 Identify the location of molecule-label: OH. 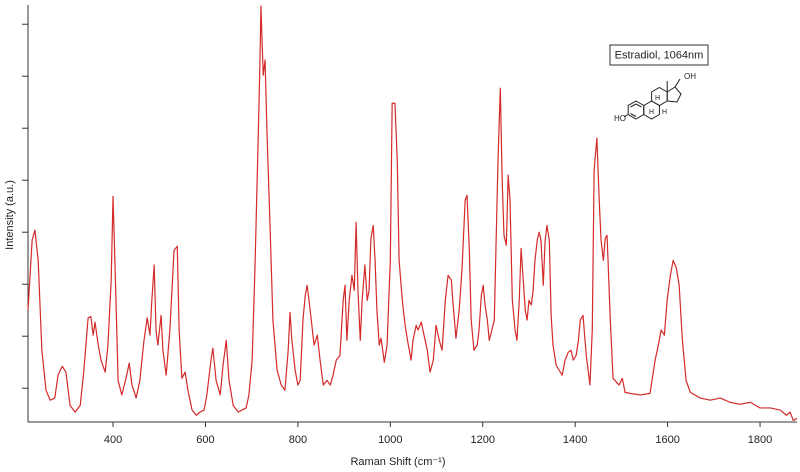
(690, 76).